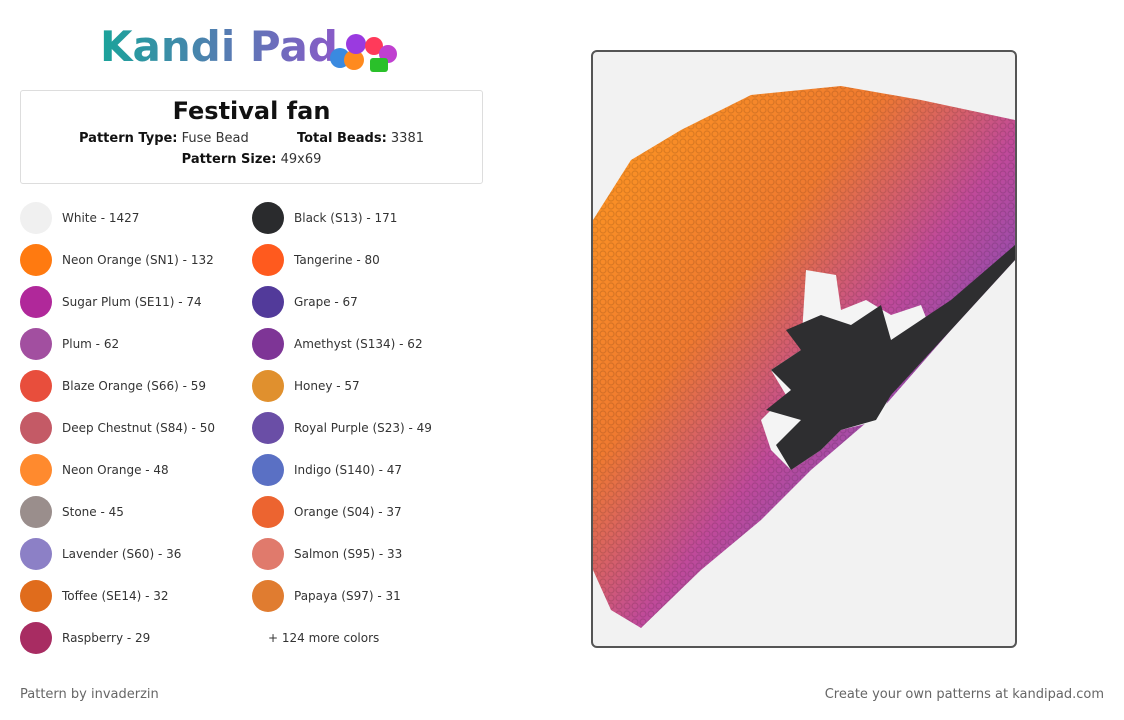 Image resolution: width=1124 pixels, height=720 pixels. Describe the element at coordinates (132, 302) in the screenshot. I see `color-label: Sugar Plum (SE11) - 74` at that location.